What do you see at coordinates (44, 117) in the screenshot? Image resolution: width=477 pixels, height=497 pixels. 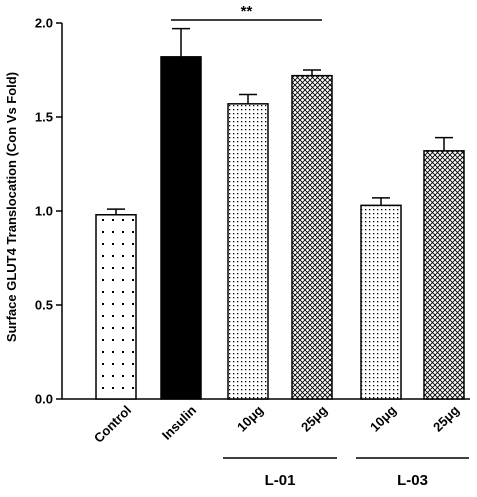 I see `y-tick-label: 1.5` at bounding box center [44, 117].